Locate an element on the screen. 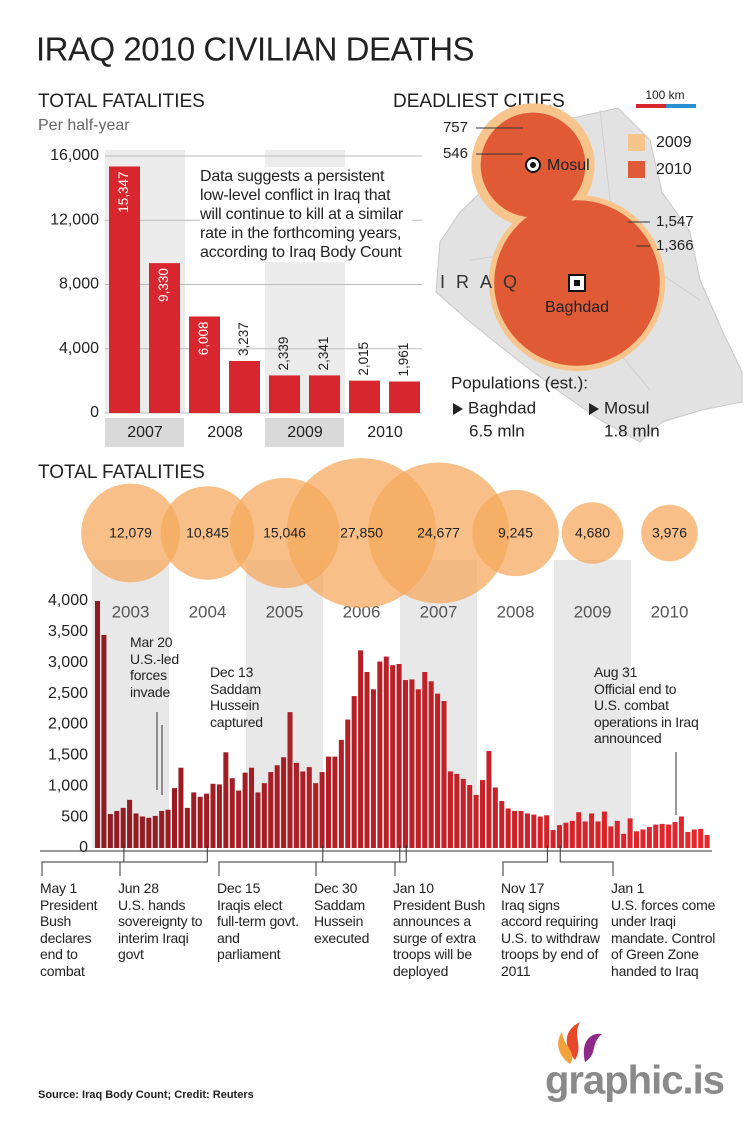 This screenshot has height=1125, width=750. value-label: 3,237 is located at coordinates (243, 339).